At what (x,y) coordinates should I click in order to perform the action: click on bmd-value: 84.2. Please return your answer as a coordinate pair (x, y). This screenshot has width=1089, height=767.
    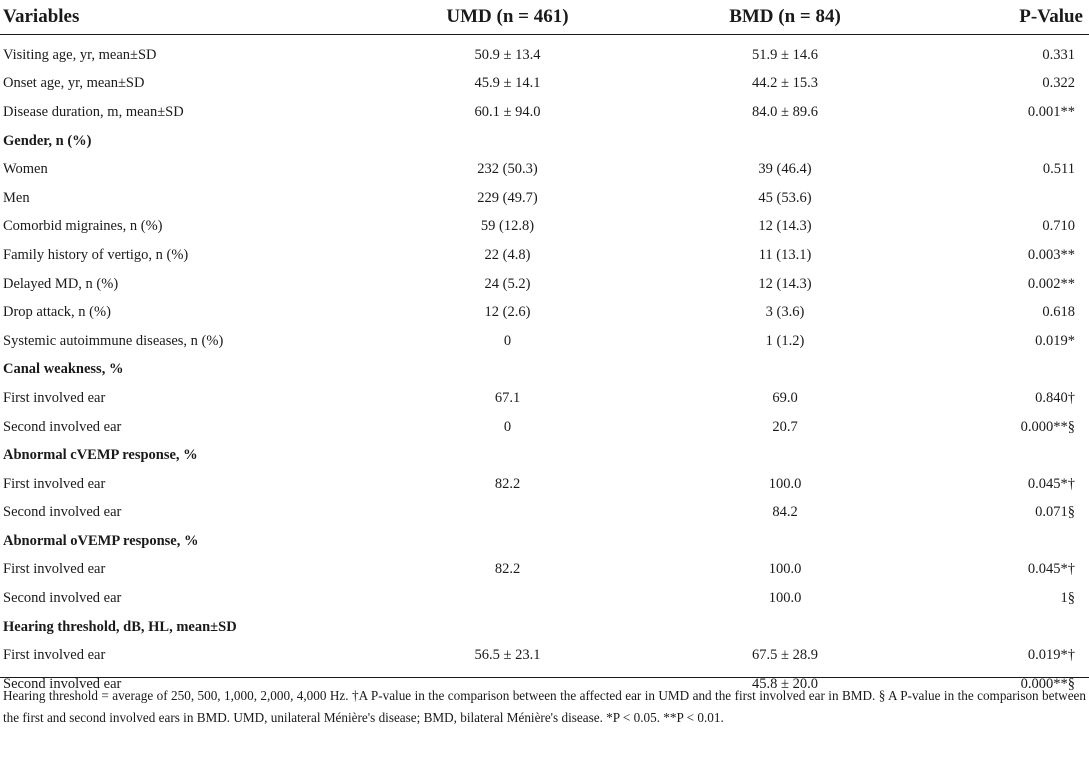
    Looking at the image, I should click on (785, 512).